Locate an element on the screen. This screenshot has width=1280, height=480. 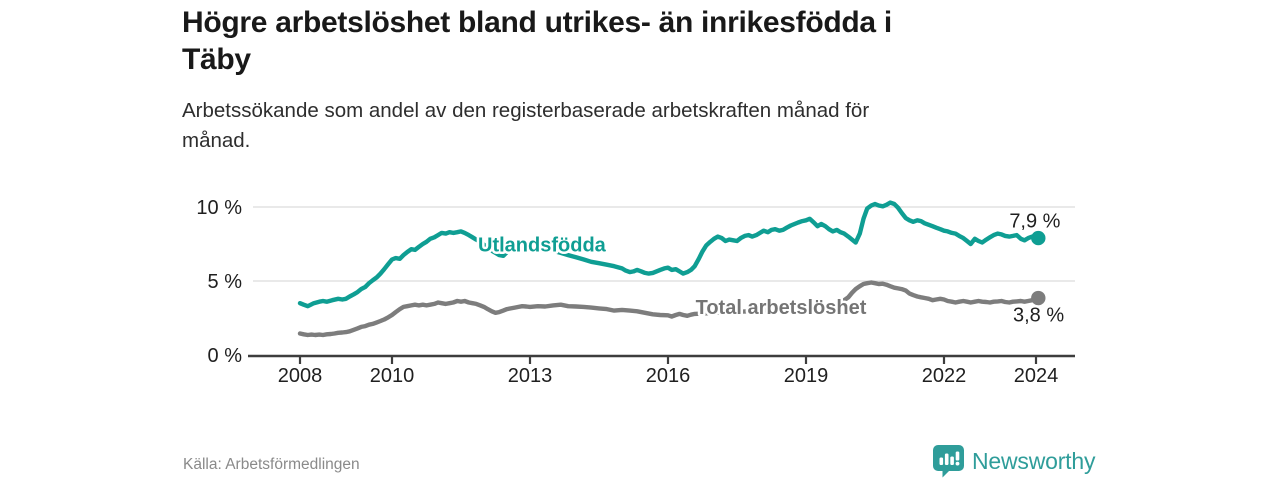
x-axis-label-2013: 2013 is located at coordinates (530, 376).